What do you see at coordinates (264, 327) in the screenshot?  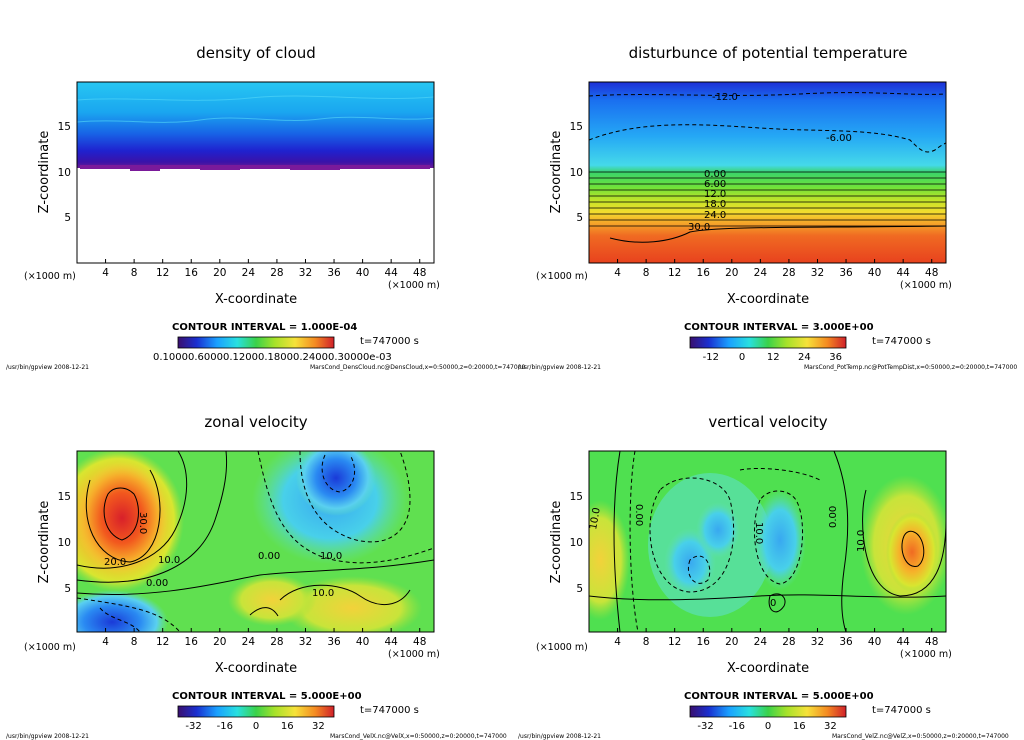 I see `contour-interval: CONTOUR INTERVAL = 1.000E-04` at bounding box center [264, 327].